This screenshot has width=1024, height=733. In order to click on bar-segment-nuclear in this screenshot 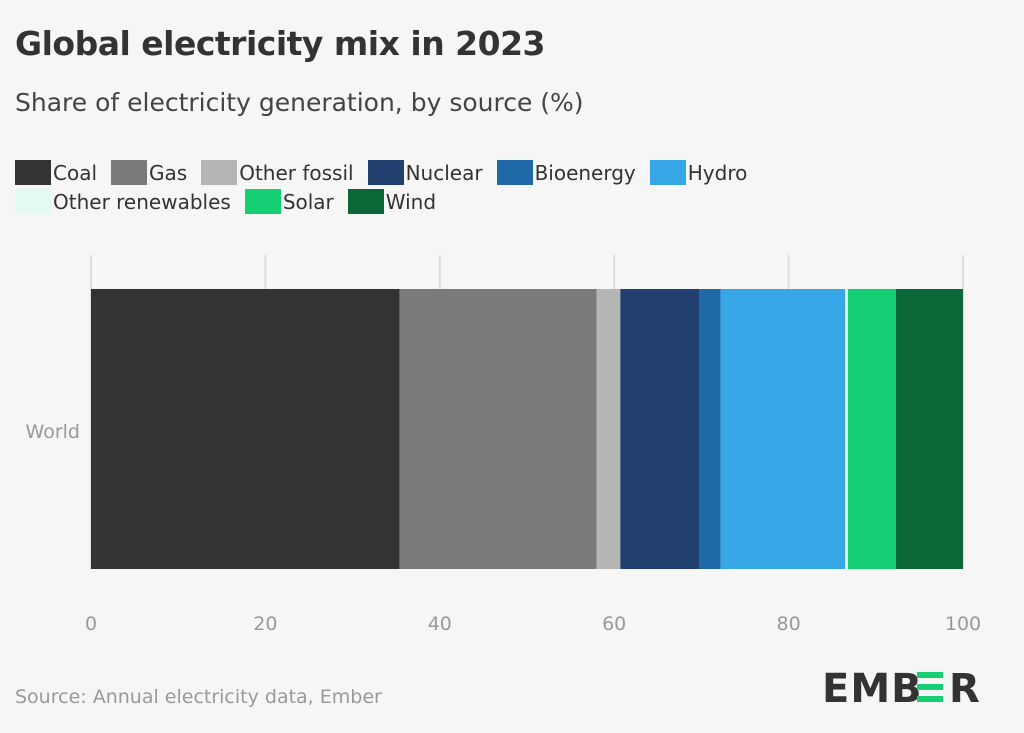, I will do `click(660, 429)`.